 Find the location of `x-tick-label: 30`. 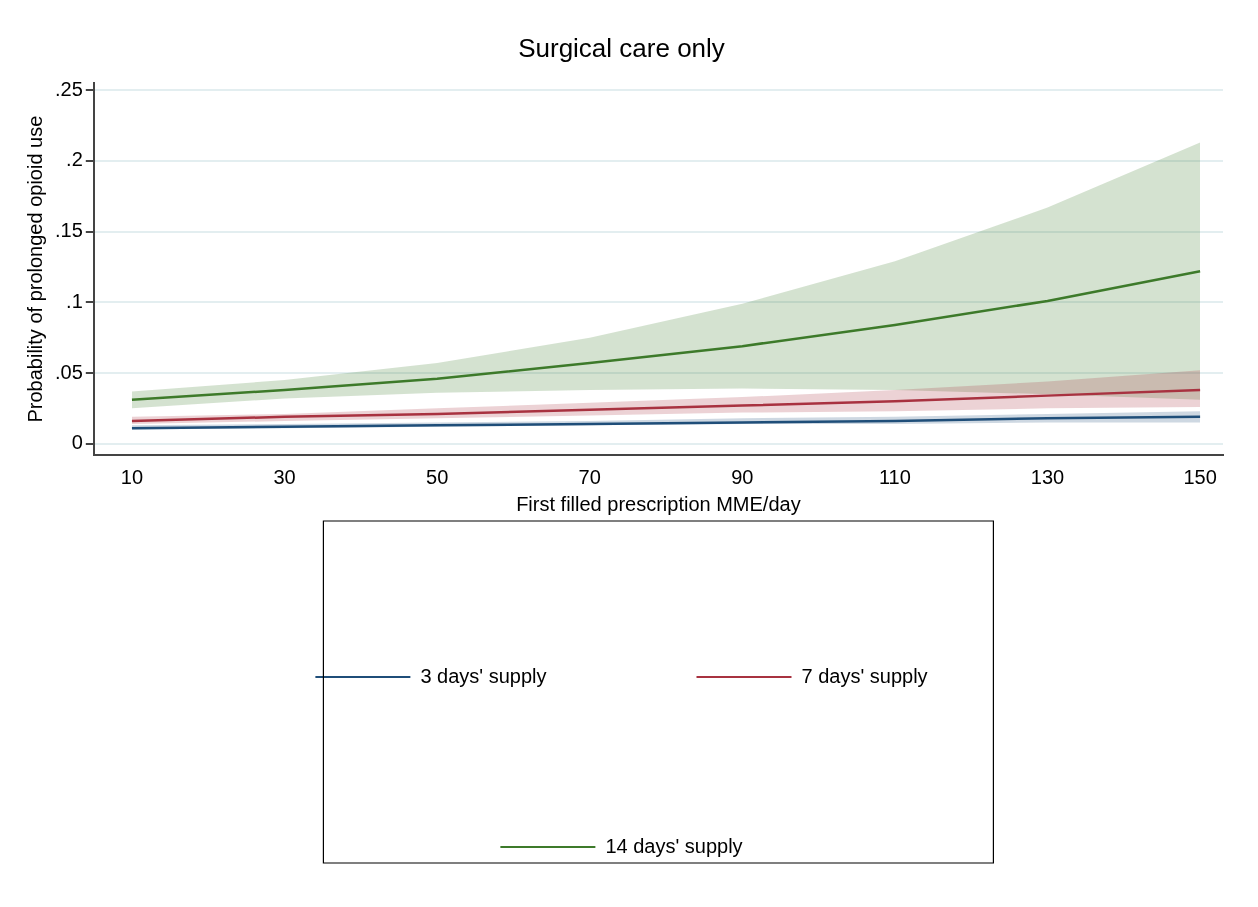

x-tick-label: 30 is located at coordinates (284, 476).